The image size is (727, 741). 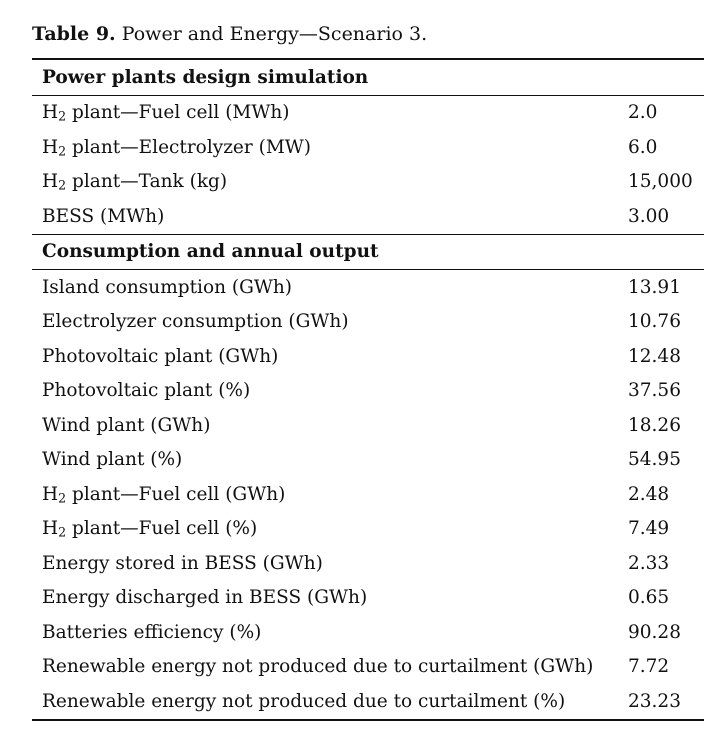 What do you see at coordinates (326, 563) in the screenshot?
I see `row-label: Energy stored in BESS (GWh)` at bounding box center [326, 563].